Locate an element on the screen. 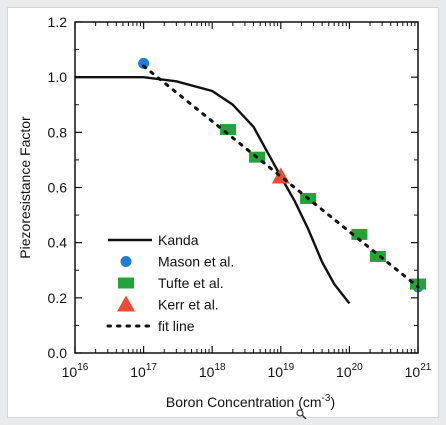  x-tick-exp: 17 is located at coordinates (152, 367).